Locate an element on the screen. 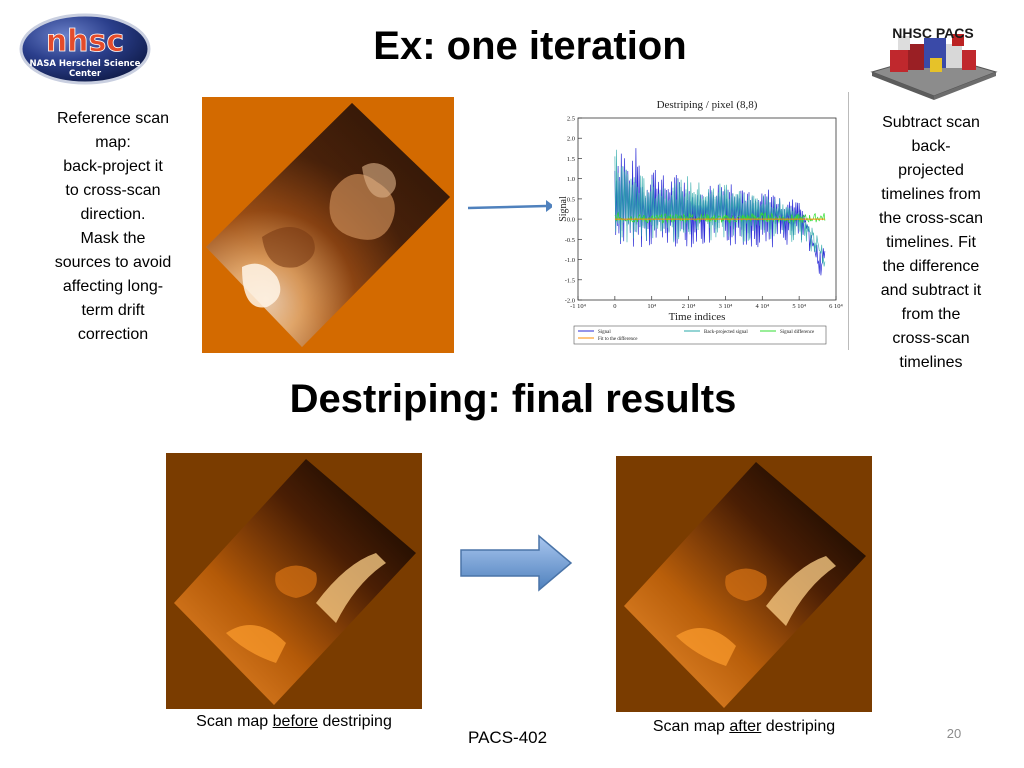 The image size is (1024, 768). legend-label: Signal difference is located at coordinates (797, 332).